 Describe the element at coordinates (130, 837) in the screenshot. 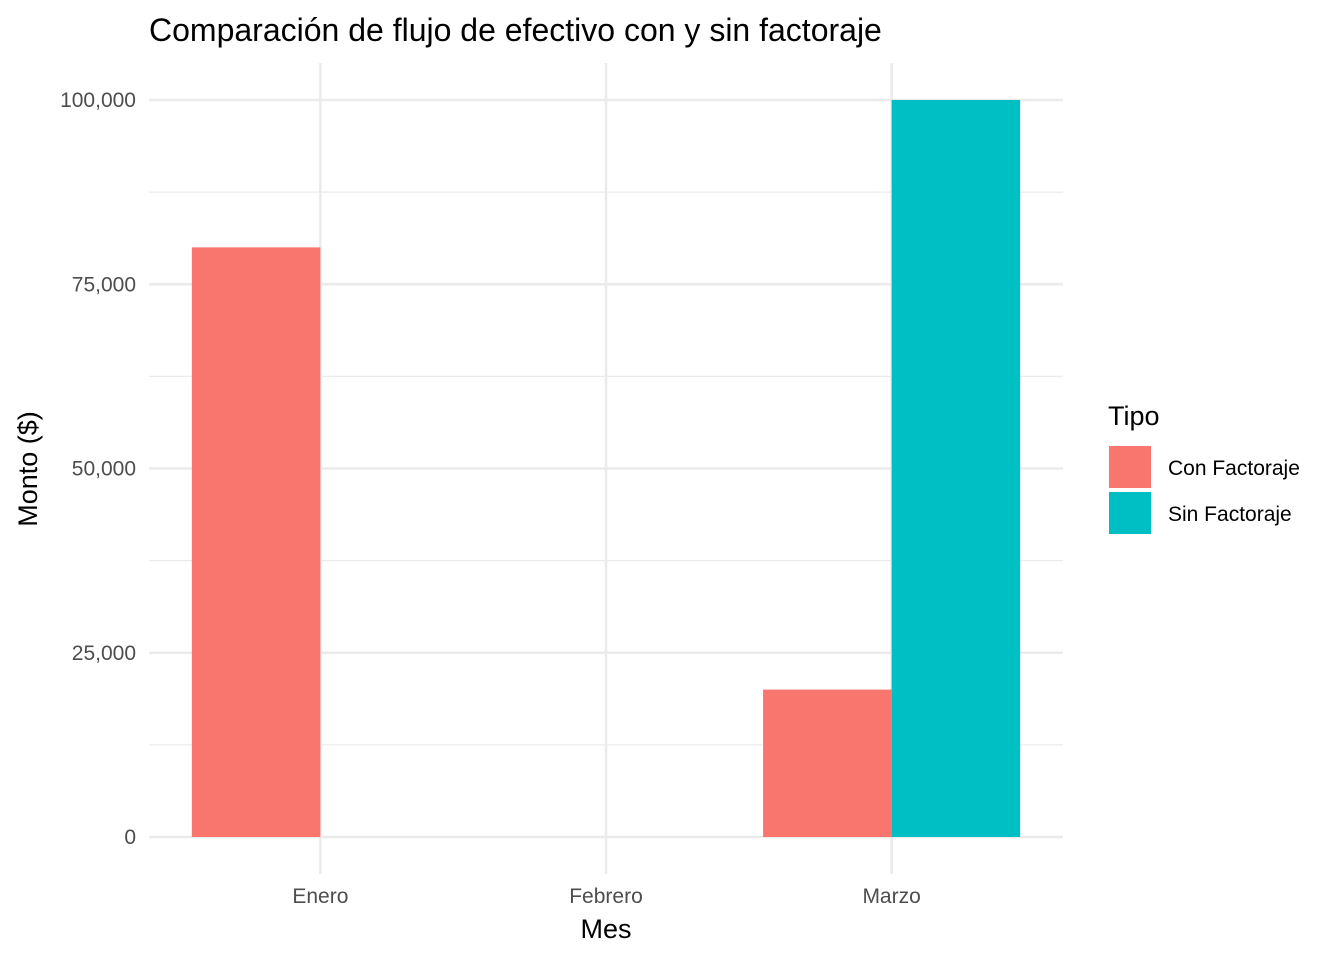

I see `y-tick-label: 0` at that location.